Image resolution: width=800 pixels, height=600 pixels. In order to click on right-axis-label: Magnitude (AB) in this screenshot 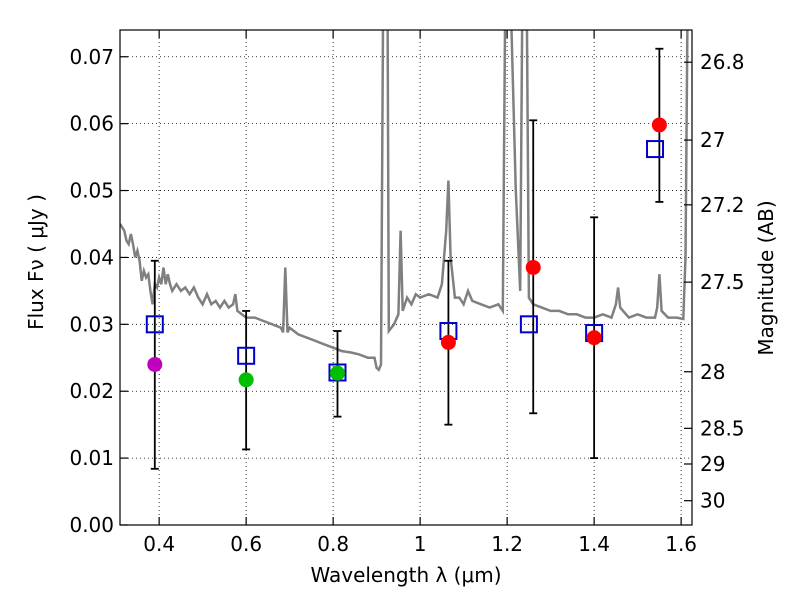, I will do `click(766, 277)`.